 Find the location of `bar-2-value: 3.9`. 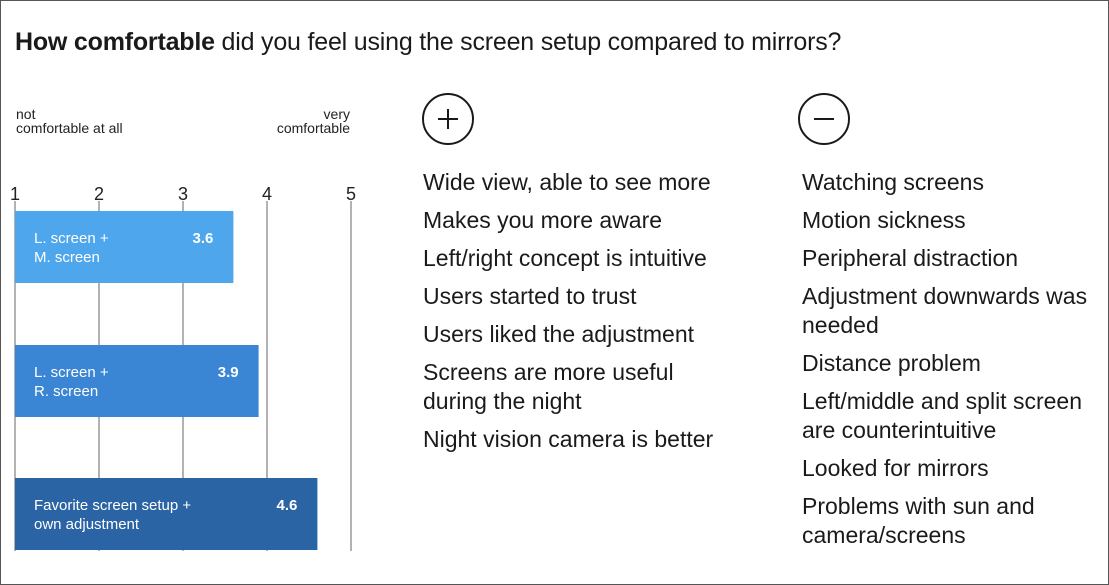

bar-2-value: 3.9 is located at coordinates (228, 372).